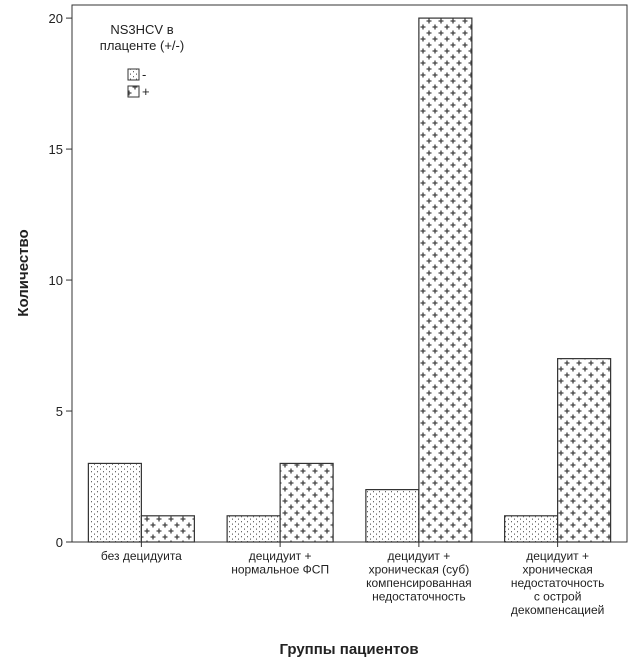  I want to click on y-tick-label: 15, so click(56, 149).